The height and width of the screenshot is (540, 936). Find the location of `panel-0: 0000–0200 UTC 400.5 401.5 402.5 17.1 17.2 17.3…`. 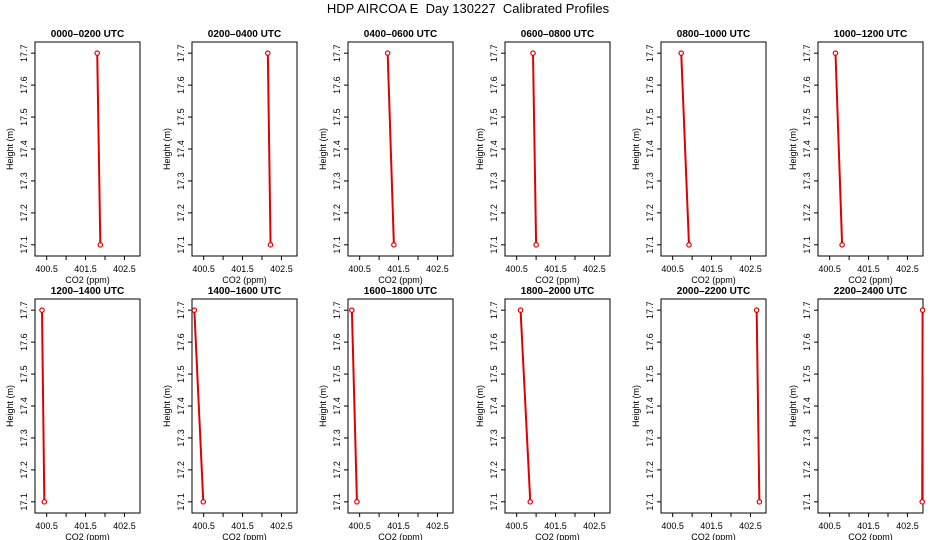

panel-0: 0000–0200 UTC 400.5 401.5 402.5 17.1 17.2 17.3… is located at coordinates (73, 157).